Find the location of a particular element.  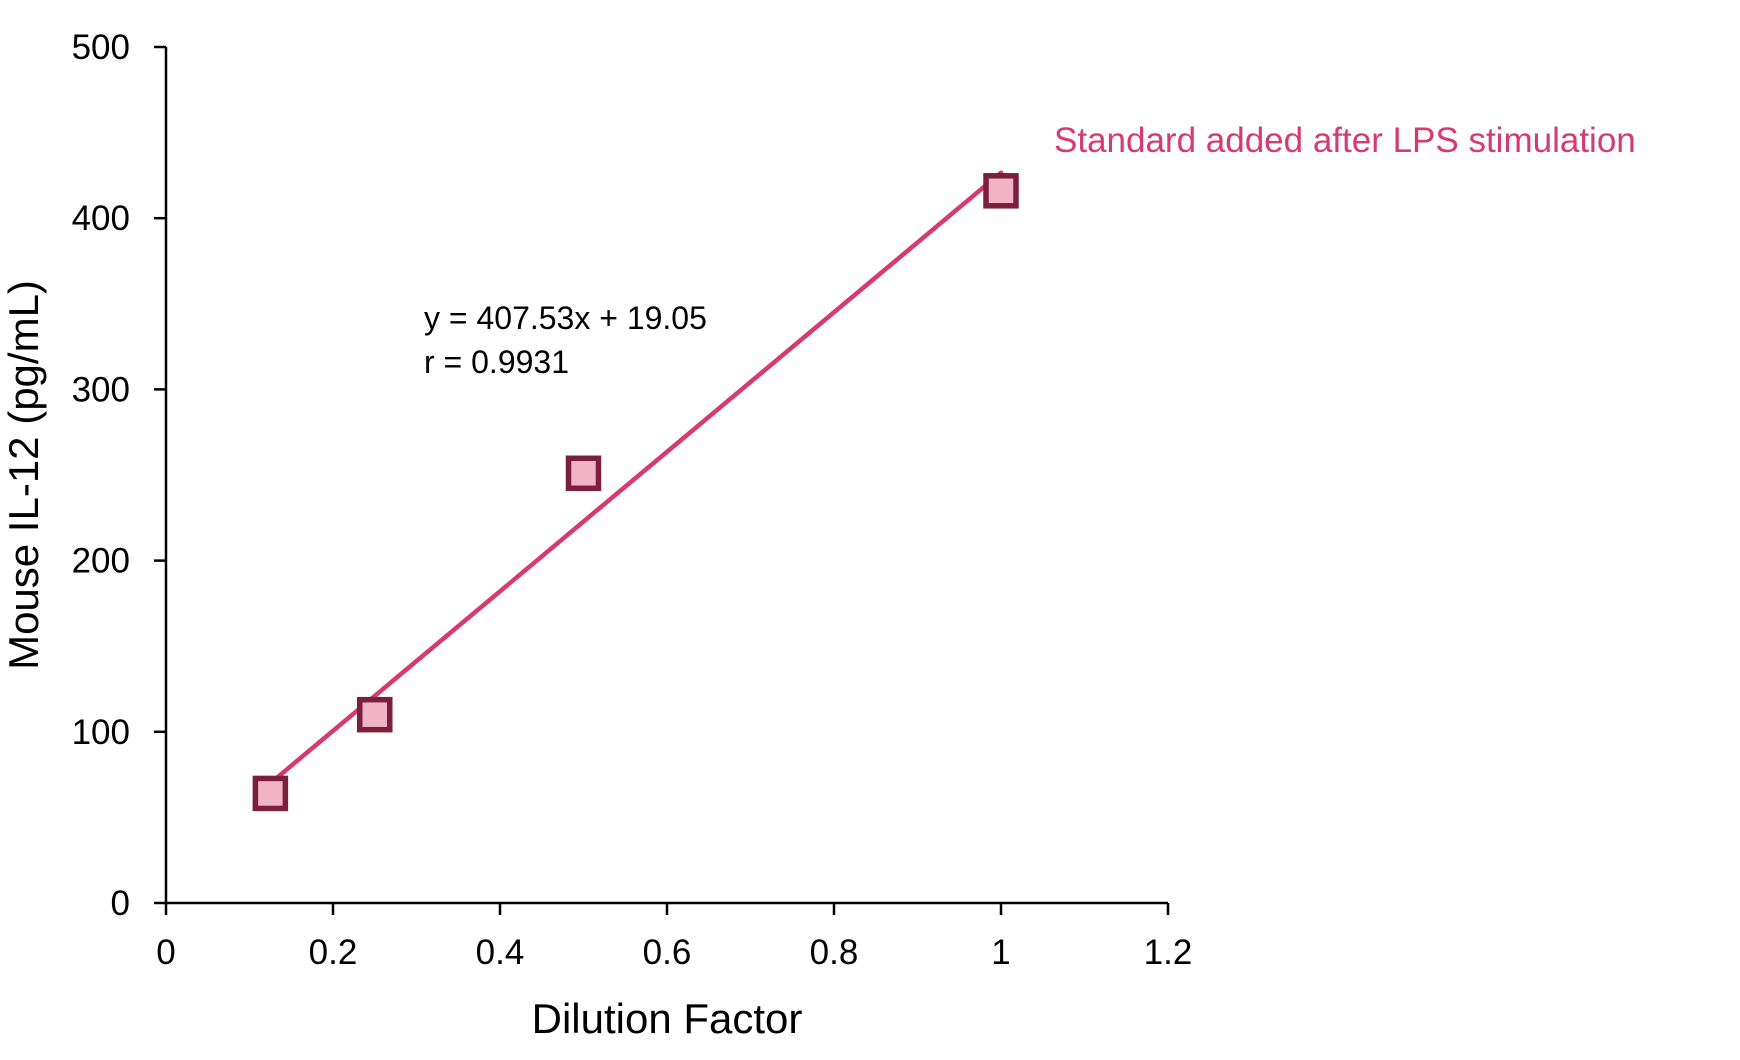

y-tick-label: 200 is located at coordinates (101, 561).